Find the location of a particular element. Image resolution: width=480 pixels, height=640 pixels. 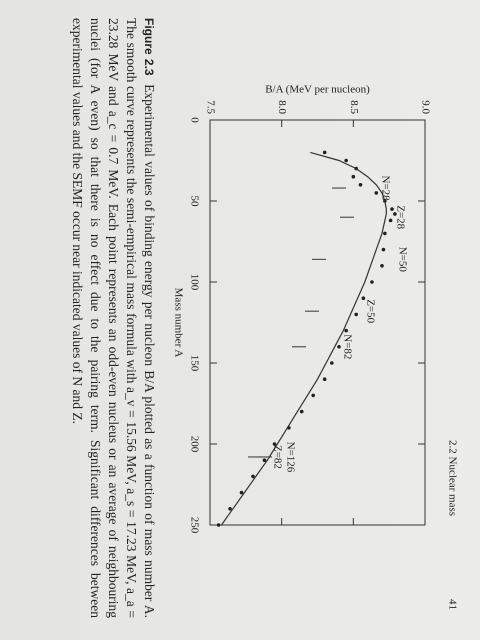

caption-label: Figure 2.3 is located at coordinates (149, 47).